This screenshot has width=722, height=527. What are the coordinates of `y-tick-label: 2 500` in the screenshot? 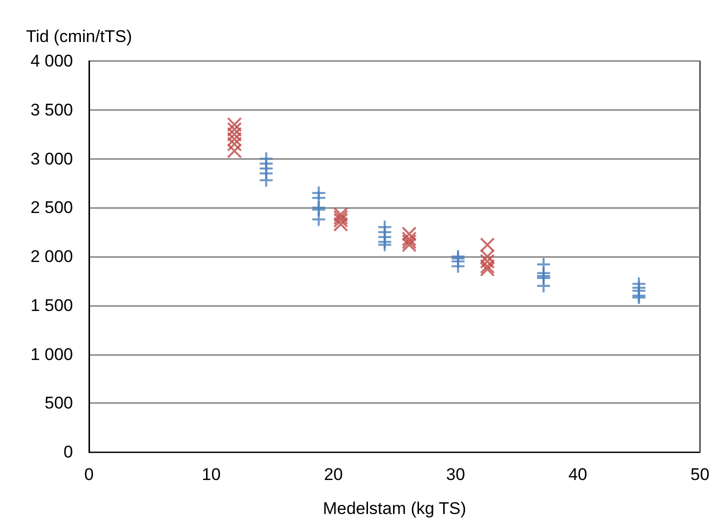 It's located at (51, 208).